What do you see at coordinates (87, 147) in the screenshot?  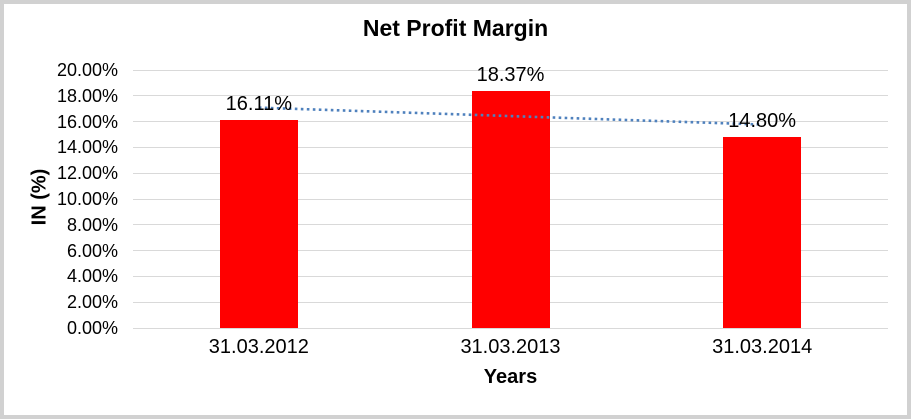 I see `y-tick-label: 14.00%` at bounding box center [87, 147].